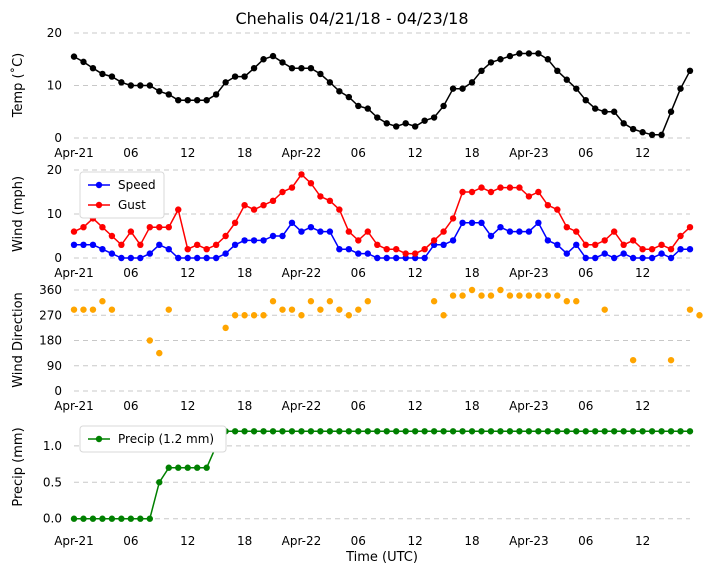  What do you see at coordinates (50, 315) in the screenshot?
I see `y-tick-label: 270` at bounding box center [50, 315].